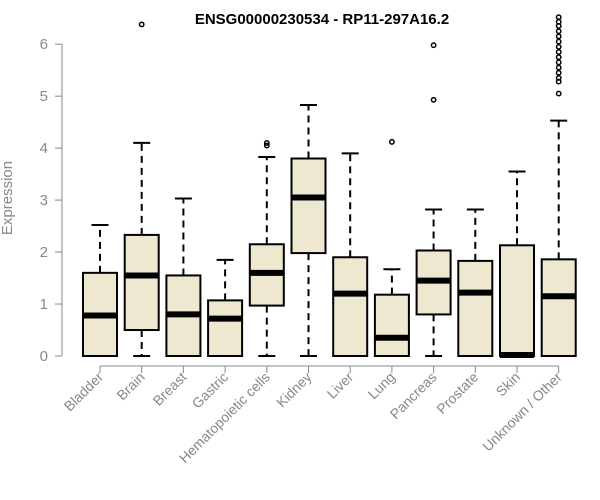 This screenshot has height=500, width=600. Describe the element at coordinates (8, 198) in the screenshot. I see `y-axis-label: Expression` at that location.